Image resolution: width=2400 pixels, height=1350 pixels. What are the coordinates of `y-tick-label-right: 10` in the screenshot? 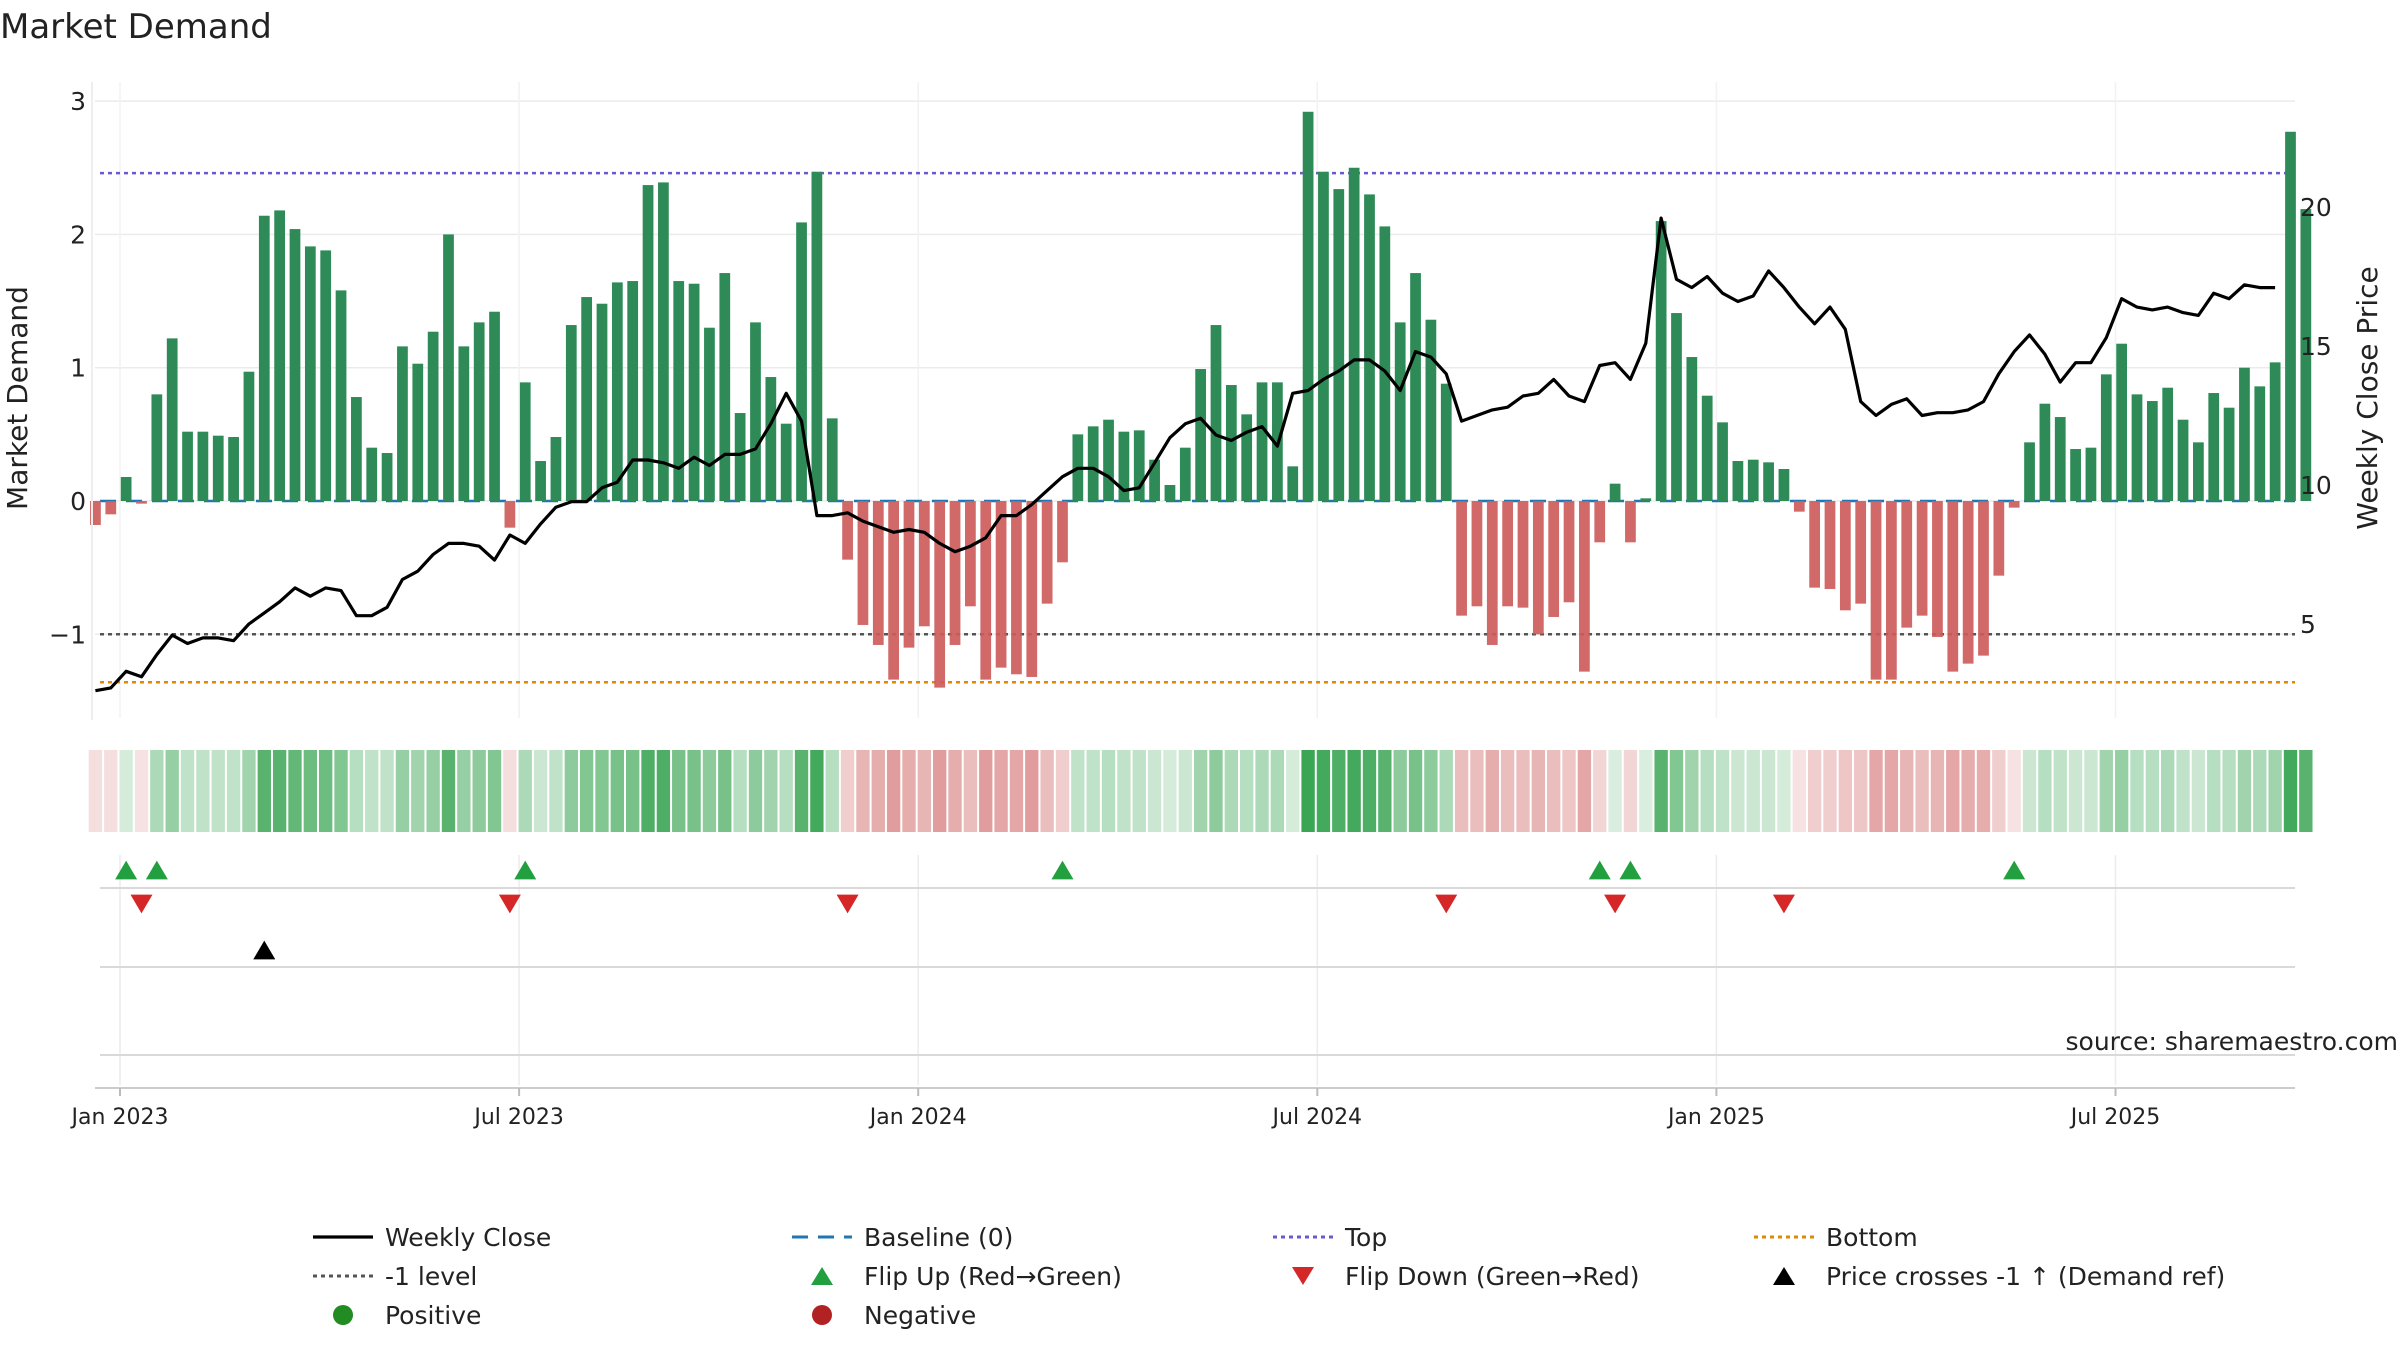 It's located at (2316, 485).